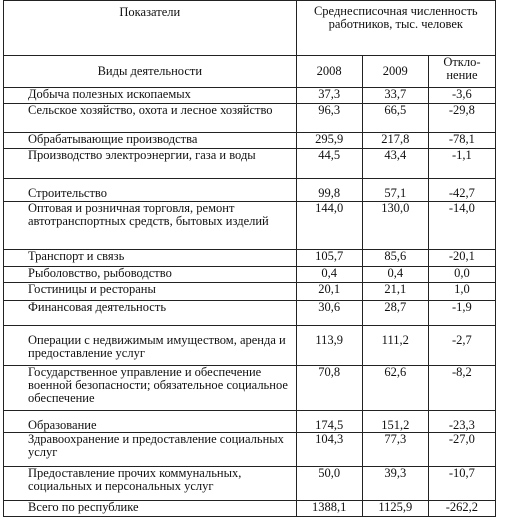 The image size is (507, 529). Describe the element at coordinates (150, 190) in the screenshot. I see `row-activity-name: Строительство` at that location.